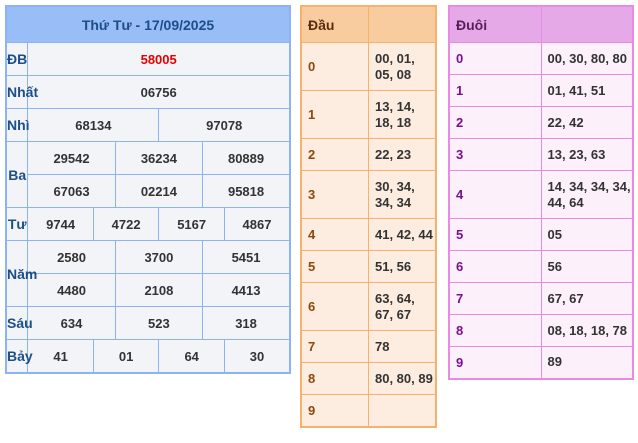  I want to click on numbers: 63, 64, 67, 67, so click(402, 306).